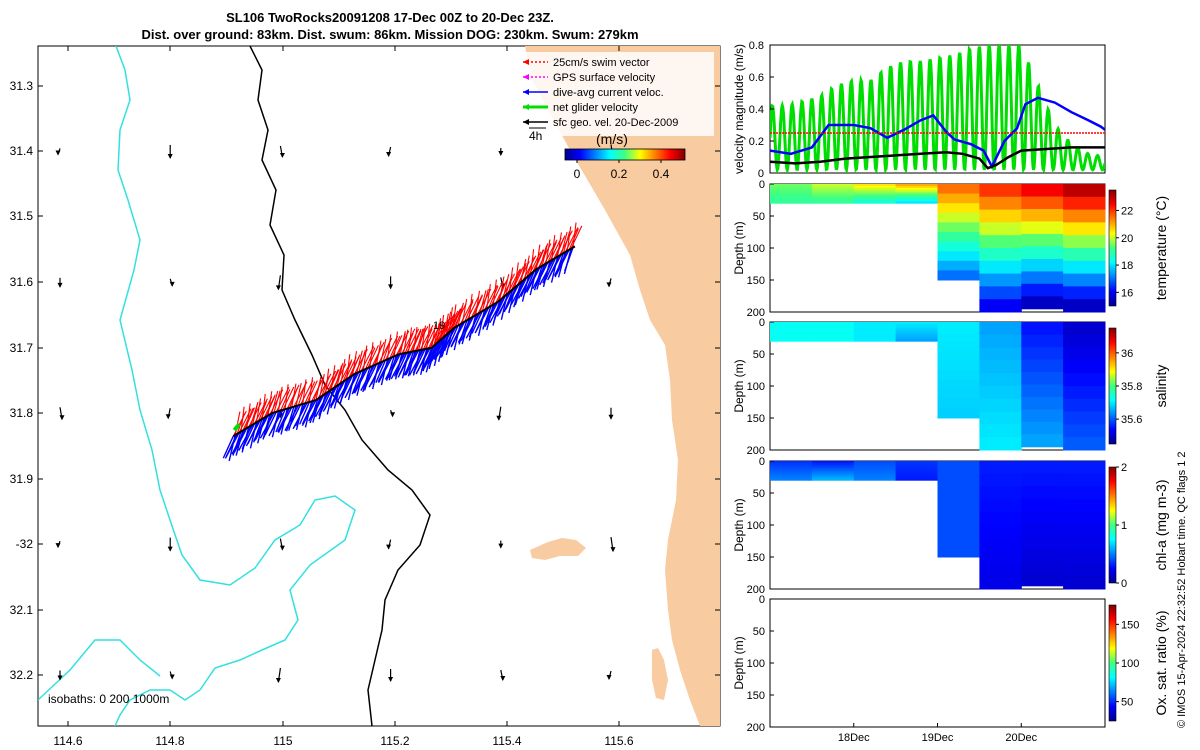  Describe the element at coordinates (612, 139) in the screenshot. I see `map-colorbar-label: (m/s)` at that location.